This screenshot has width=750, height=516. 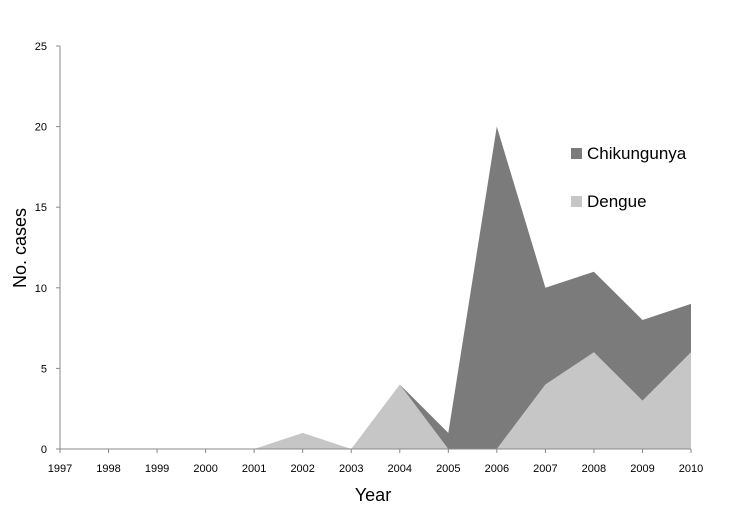 What do you see at coordinates (373, 495) in the screenshot?
I see `x-axis-title: Year` at bounding box center [373, 495].